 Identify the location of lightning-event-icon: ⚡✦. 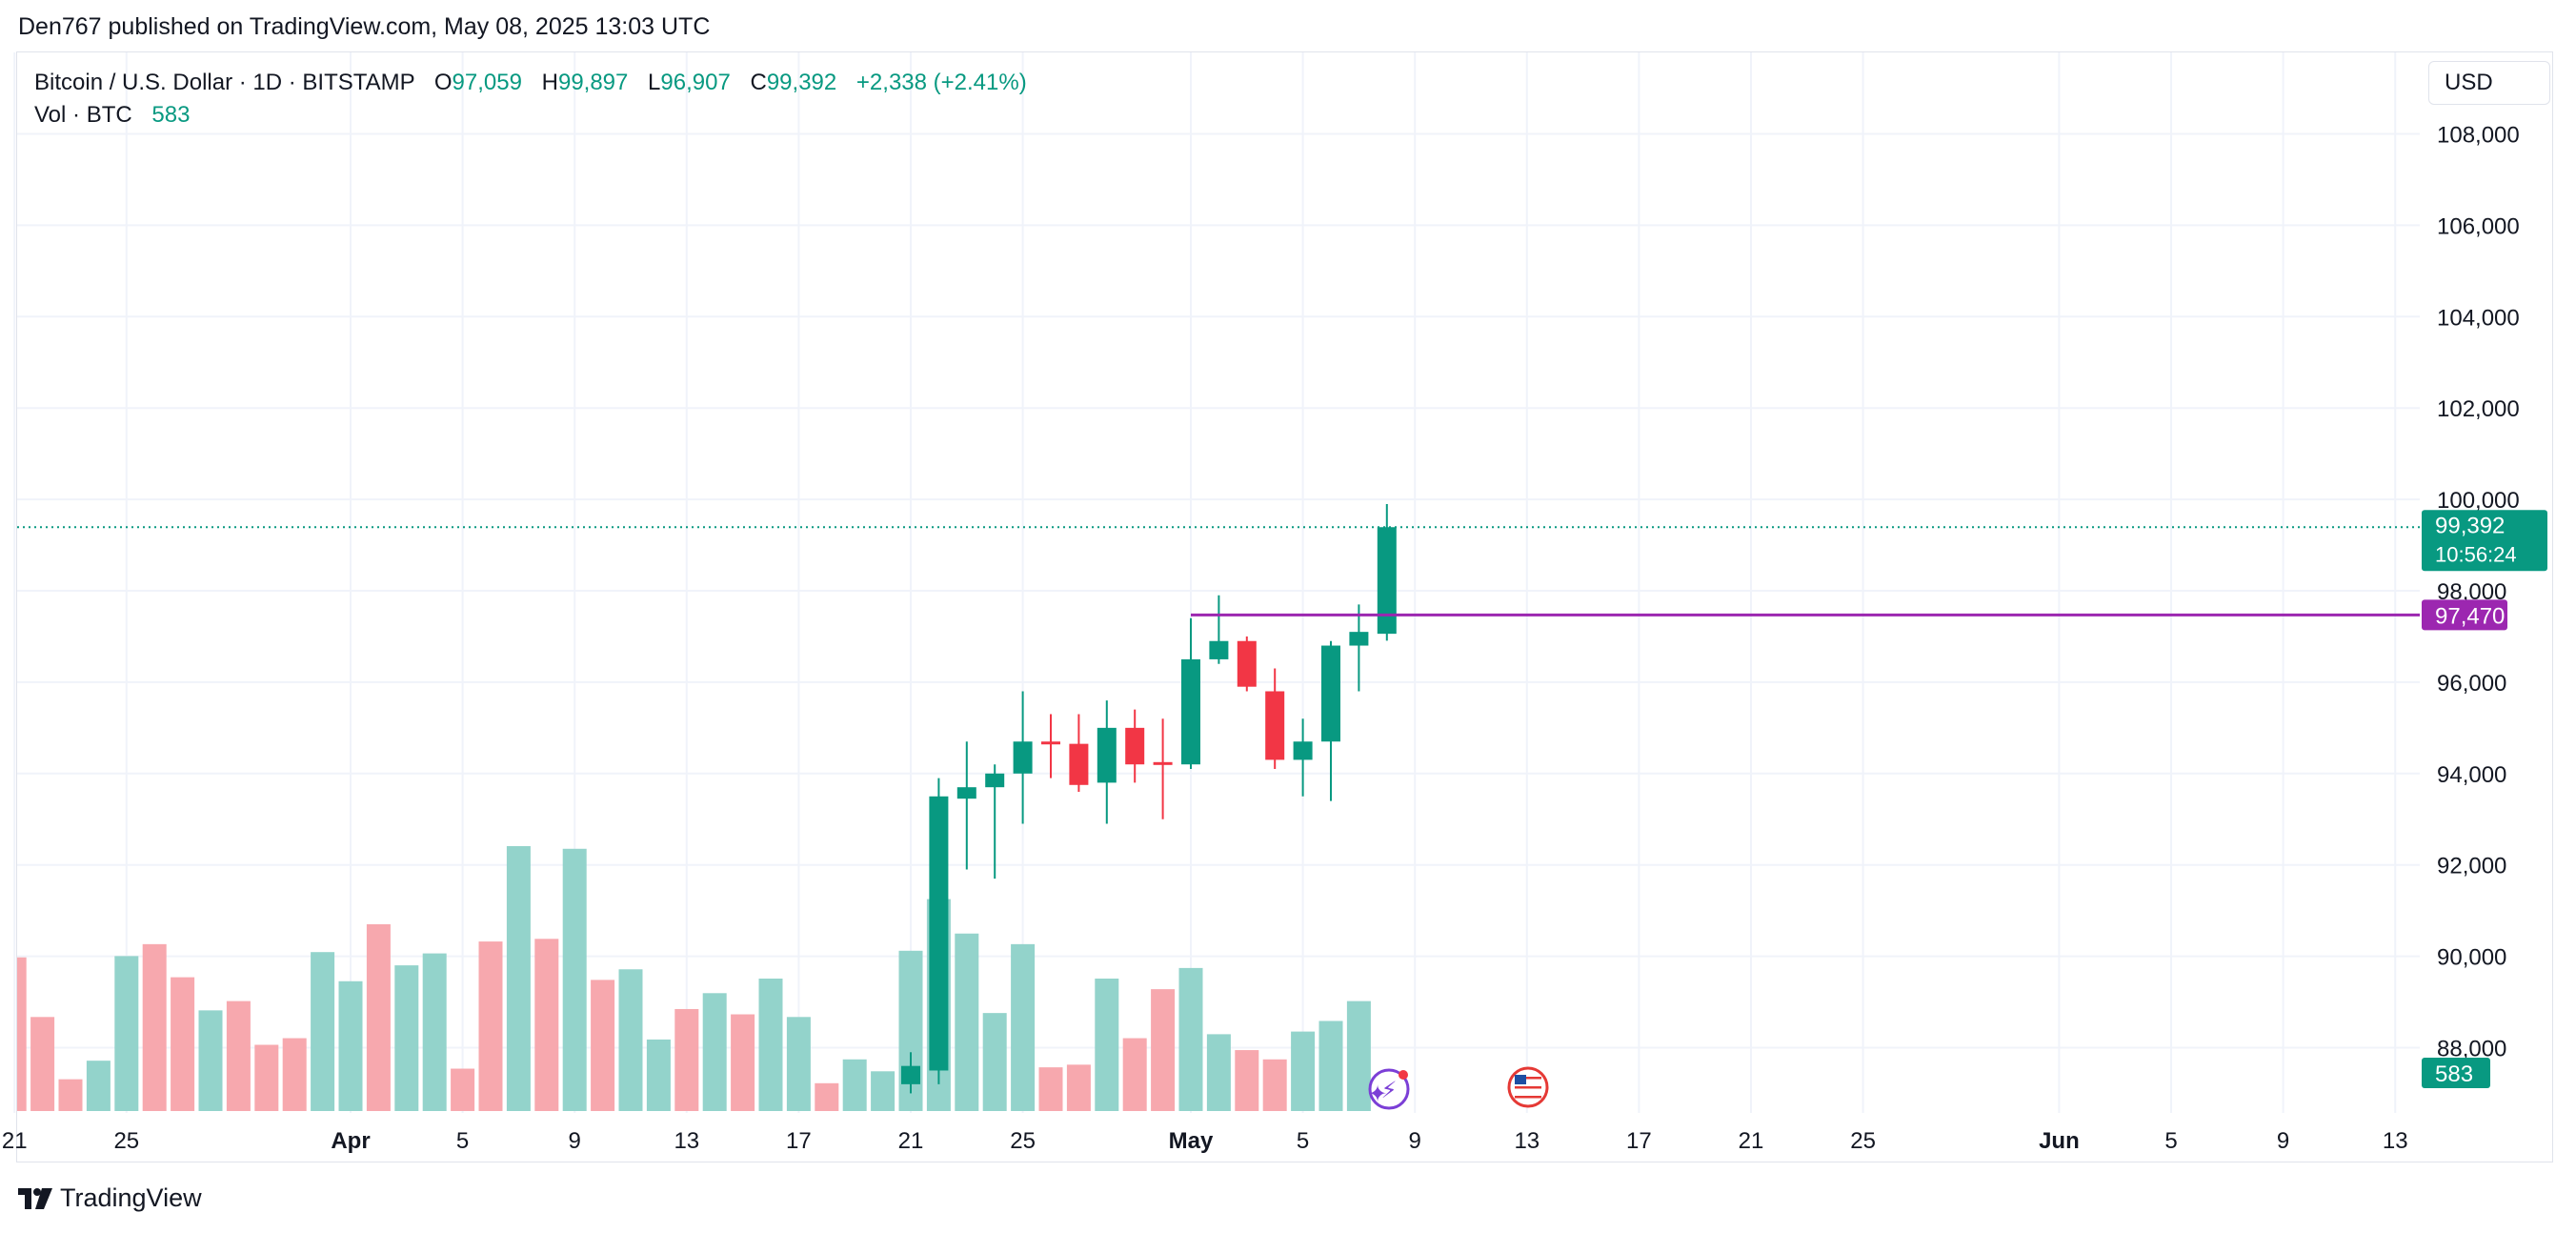
(1389, 1089).